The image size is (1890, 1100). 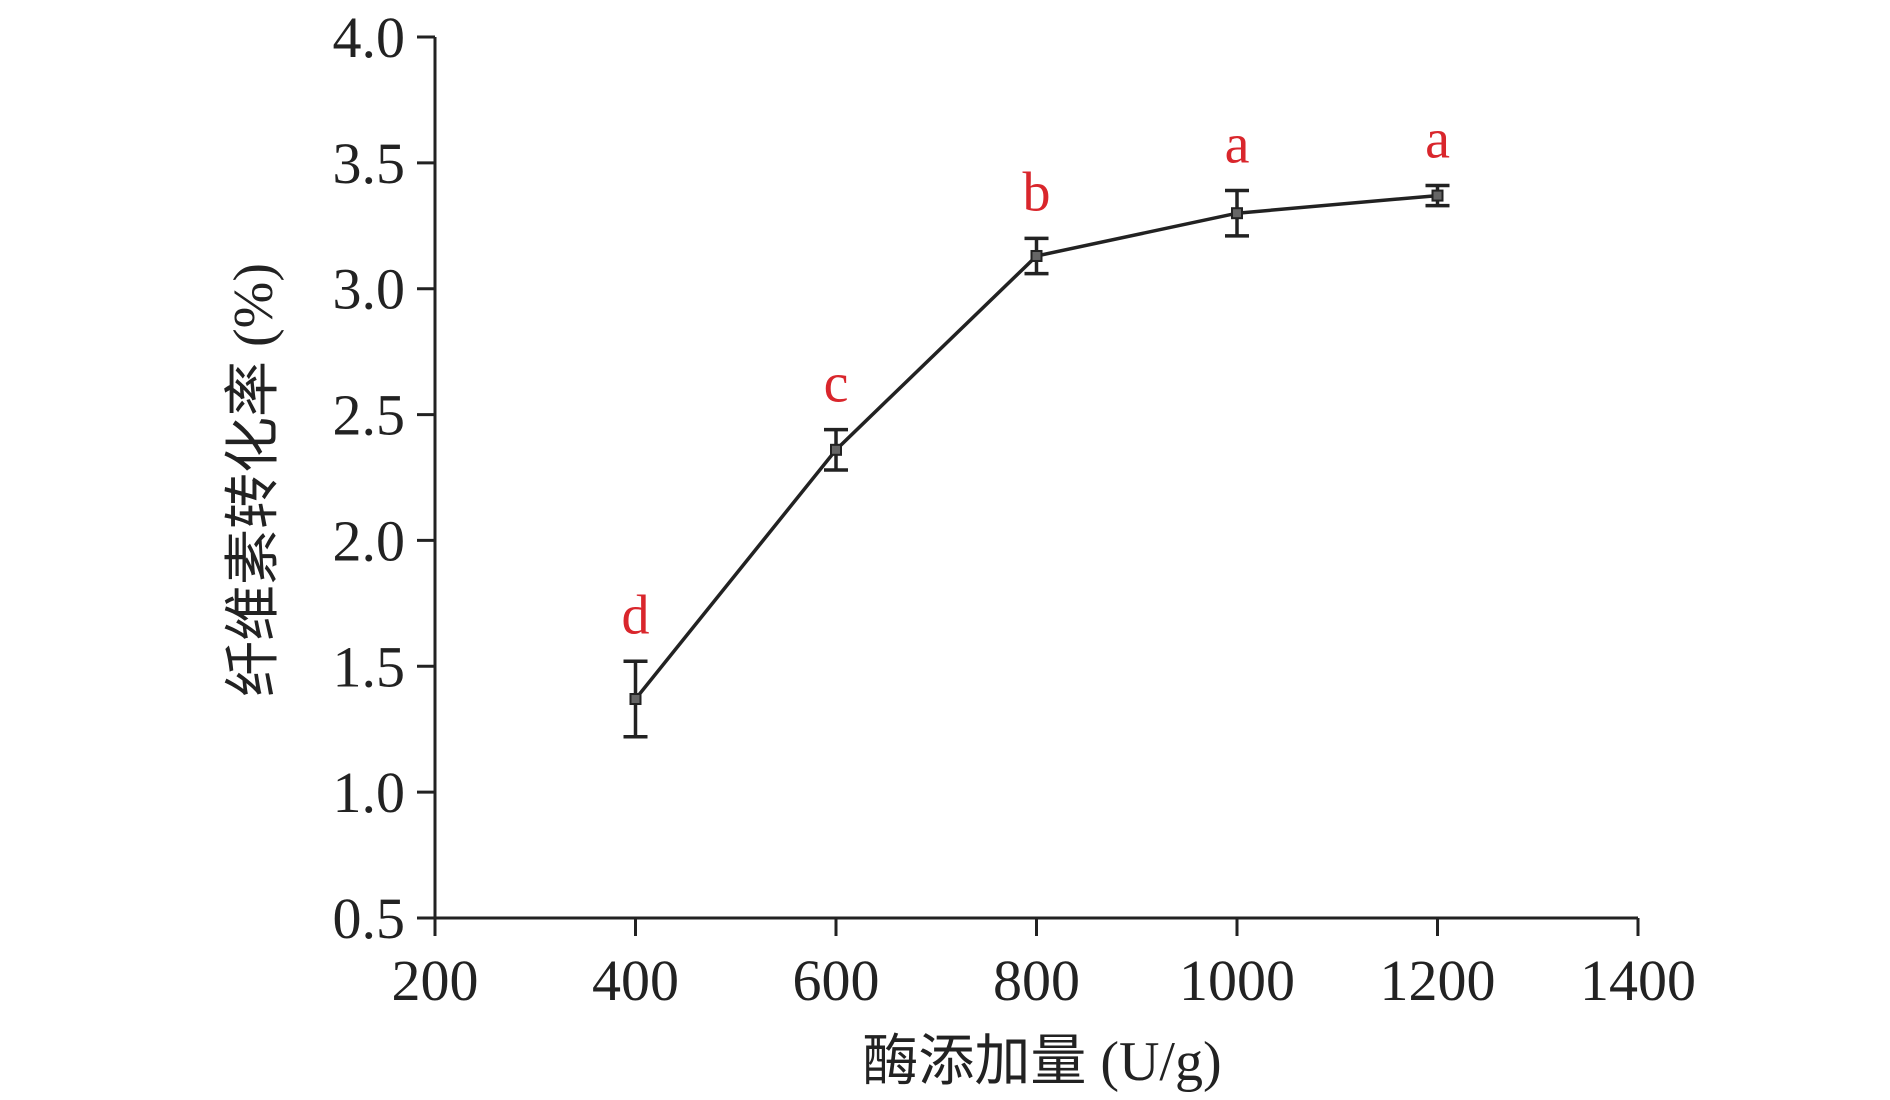 I want to click on x-tick-label: 1200, so click(x=1438, y=980).